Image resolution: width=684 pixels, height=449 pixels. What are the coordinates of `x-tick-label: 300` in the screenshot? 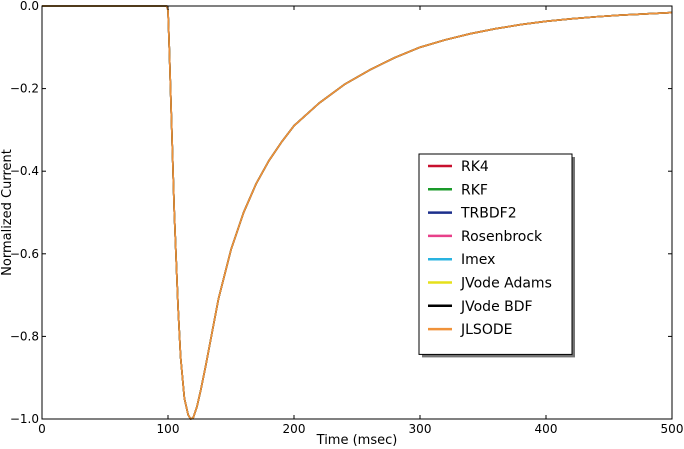 It's located at (420, 429).